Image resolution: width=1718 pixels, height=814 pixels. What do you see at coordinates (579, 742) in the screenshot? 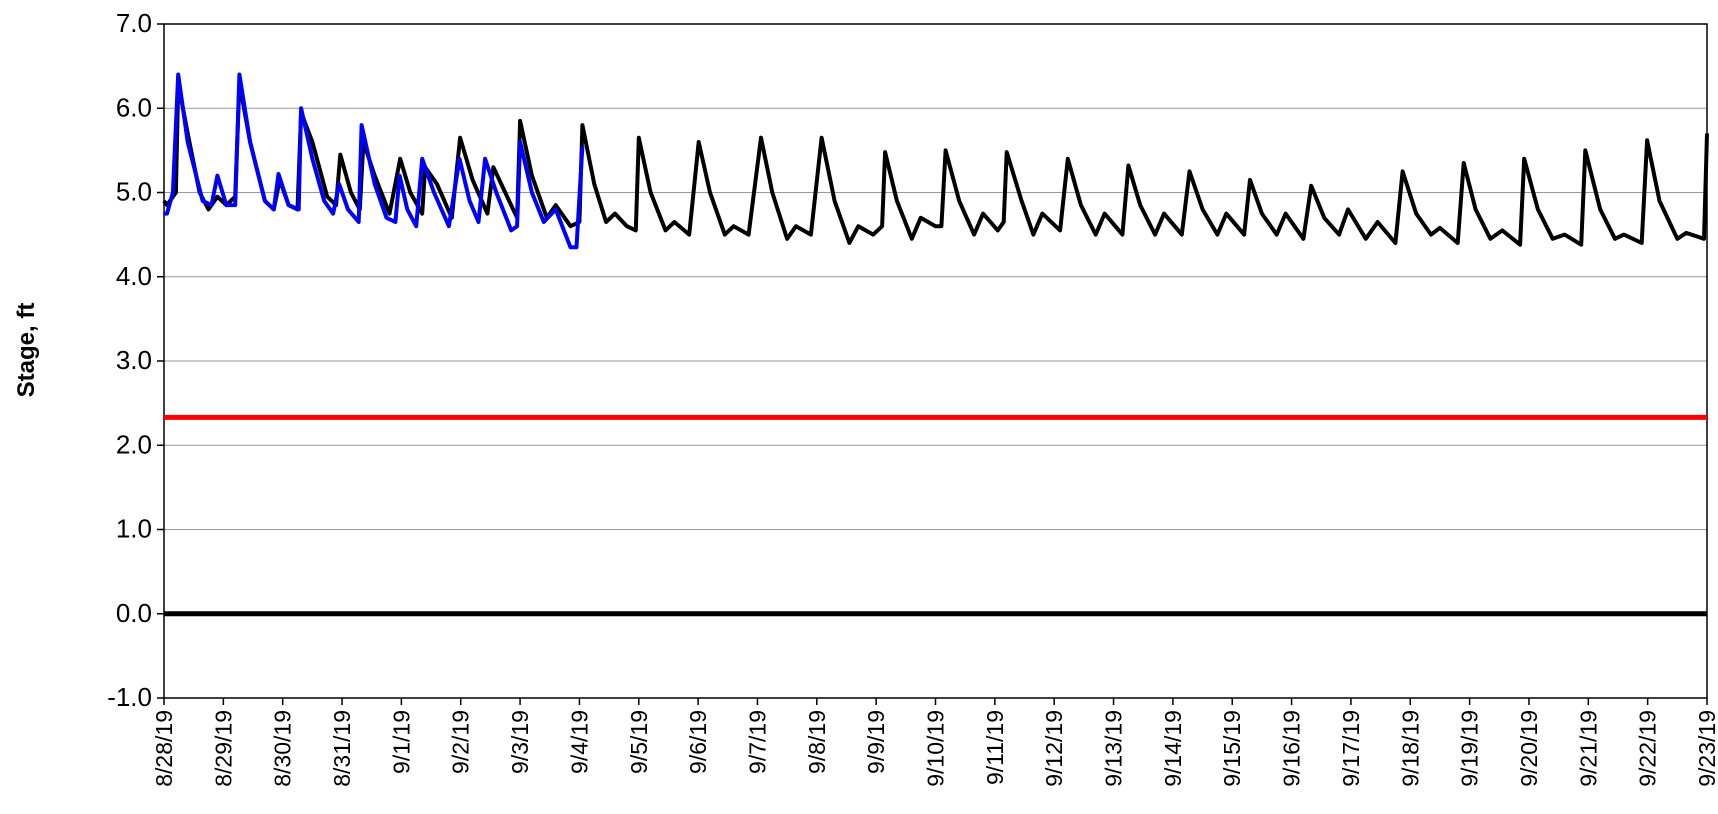
I see `x-tick-label: 9/4/19` at bounding box center [579, 742].